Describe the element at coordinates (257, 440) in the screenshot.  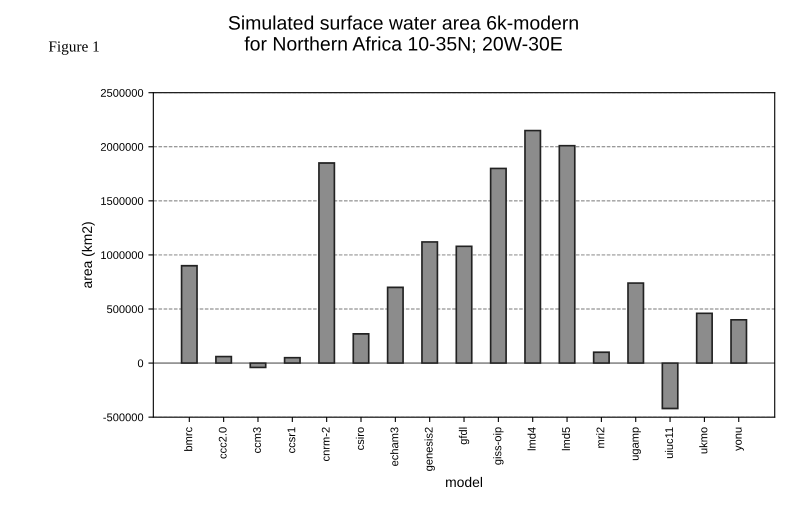
I see `x-tick-label: ccm3` at that location.